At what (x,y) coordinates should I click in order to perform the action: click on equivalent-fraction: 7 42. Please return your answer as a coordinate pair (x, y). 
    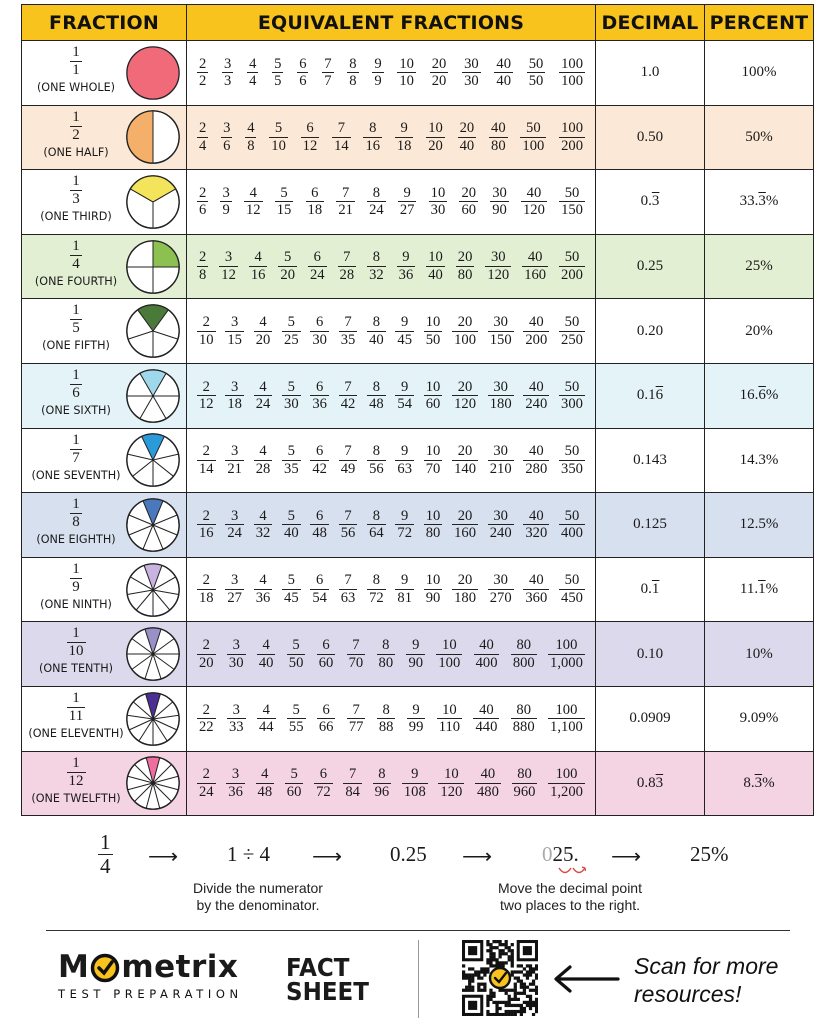
    Looking at the image, I should click on (348, 396).